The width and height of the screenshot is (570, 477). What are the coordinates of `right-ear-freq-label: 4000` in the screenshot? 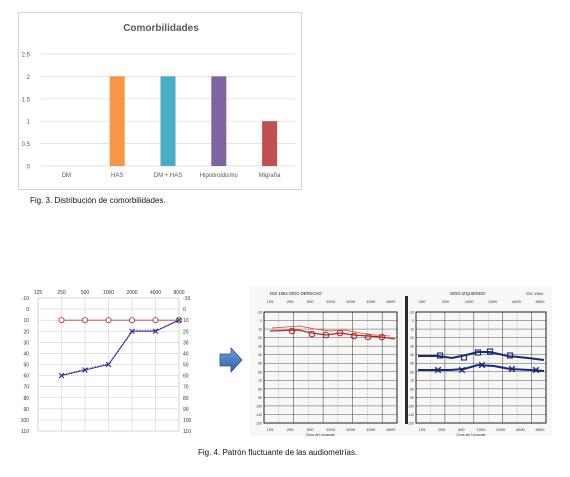 It's located at (371, 301).